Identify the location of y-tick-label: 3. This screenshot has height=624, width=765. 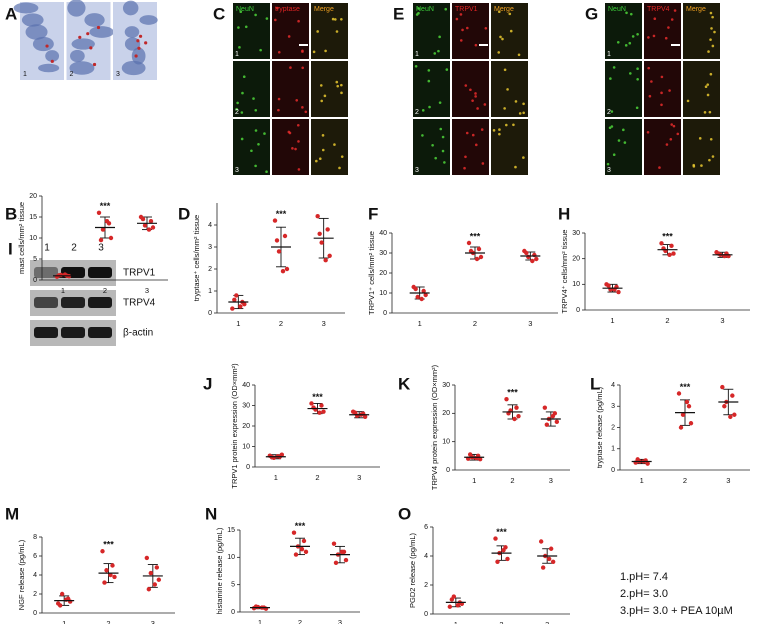
(210, 247).